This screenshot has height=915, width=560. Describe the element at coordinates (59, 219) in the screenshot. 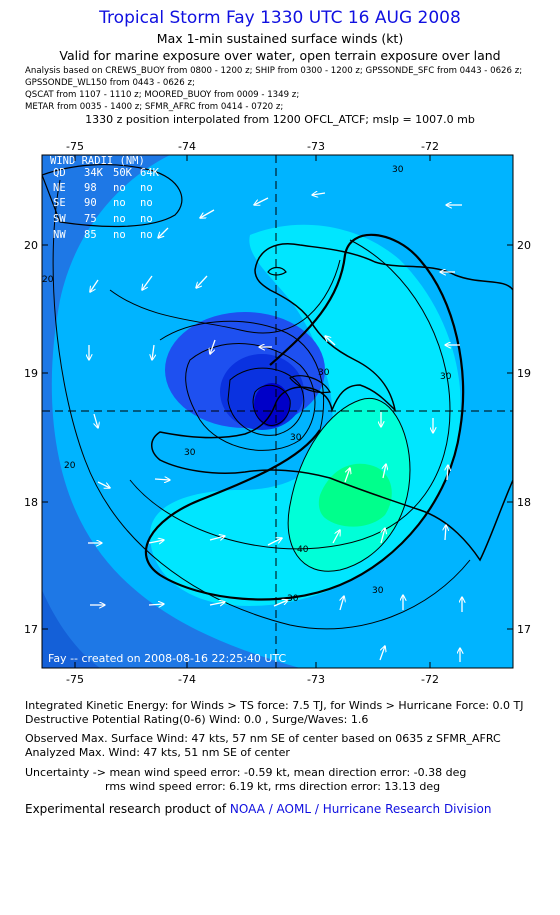

I see `radii-quadrant: SW` at that location.